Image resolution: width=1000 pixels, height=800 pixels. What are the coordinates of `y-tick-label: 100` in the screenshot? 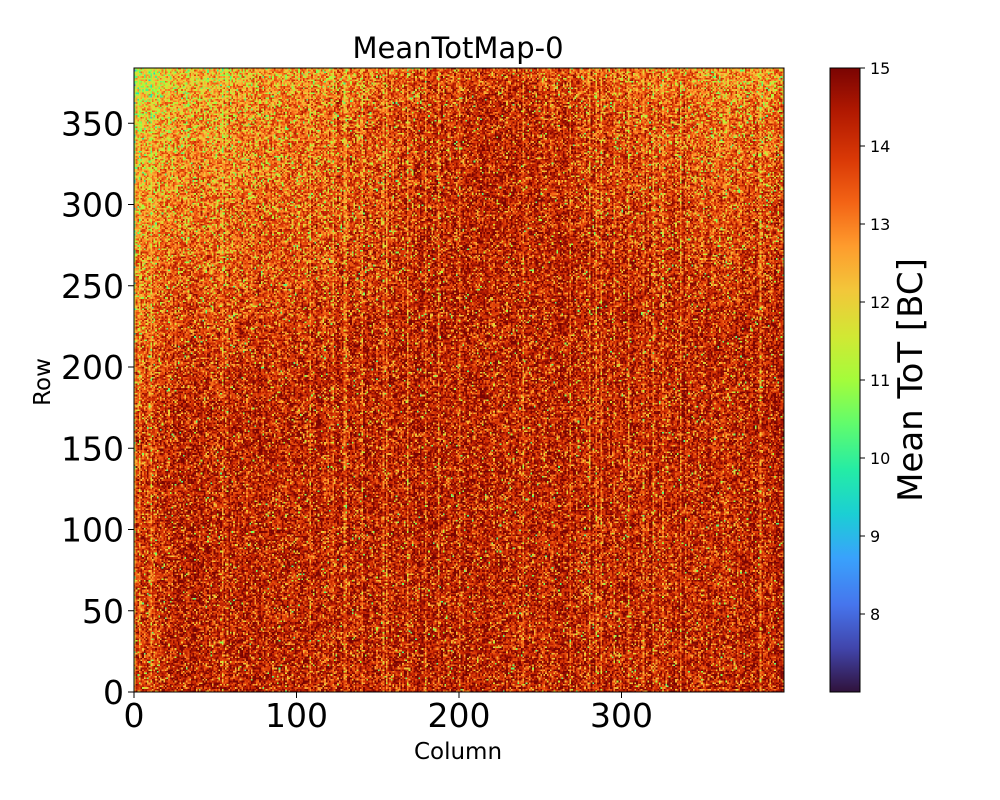 It's located at (92, 530).